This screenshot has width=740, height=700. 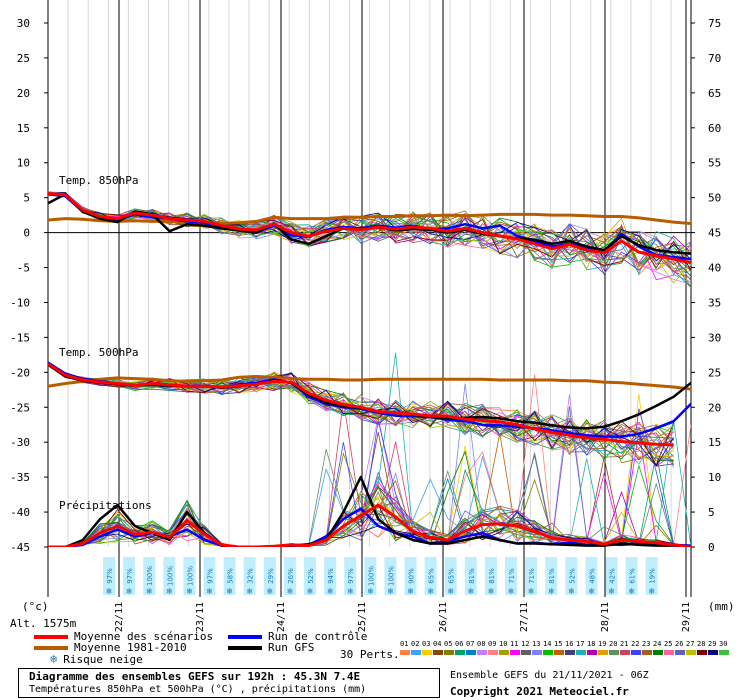 I want to click on date-label: 29/11, so click(x=686, y=617).